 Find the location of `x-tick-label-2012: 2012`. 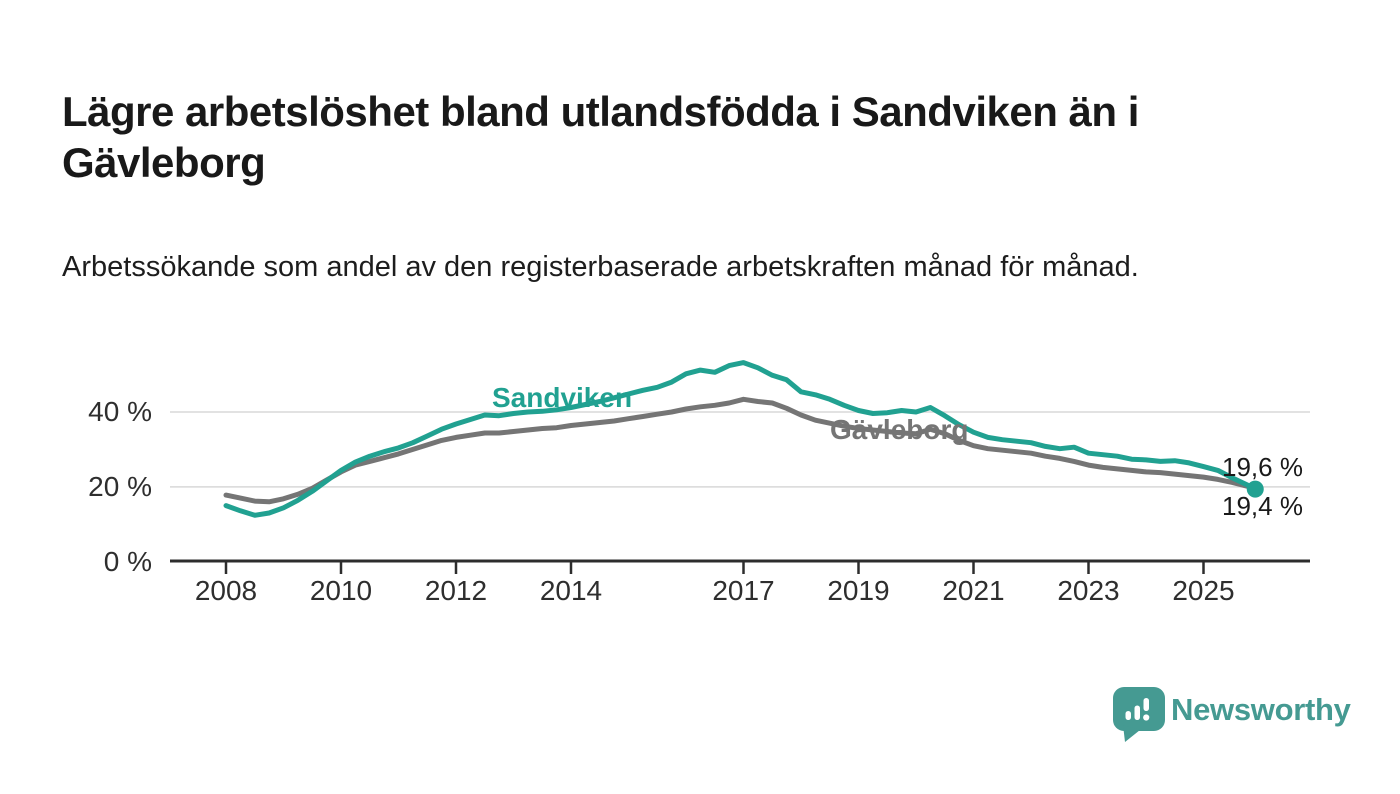

x-tick-label-2012: 2012 is located at coordinates (456, 590).